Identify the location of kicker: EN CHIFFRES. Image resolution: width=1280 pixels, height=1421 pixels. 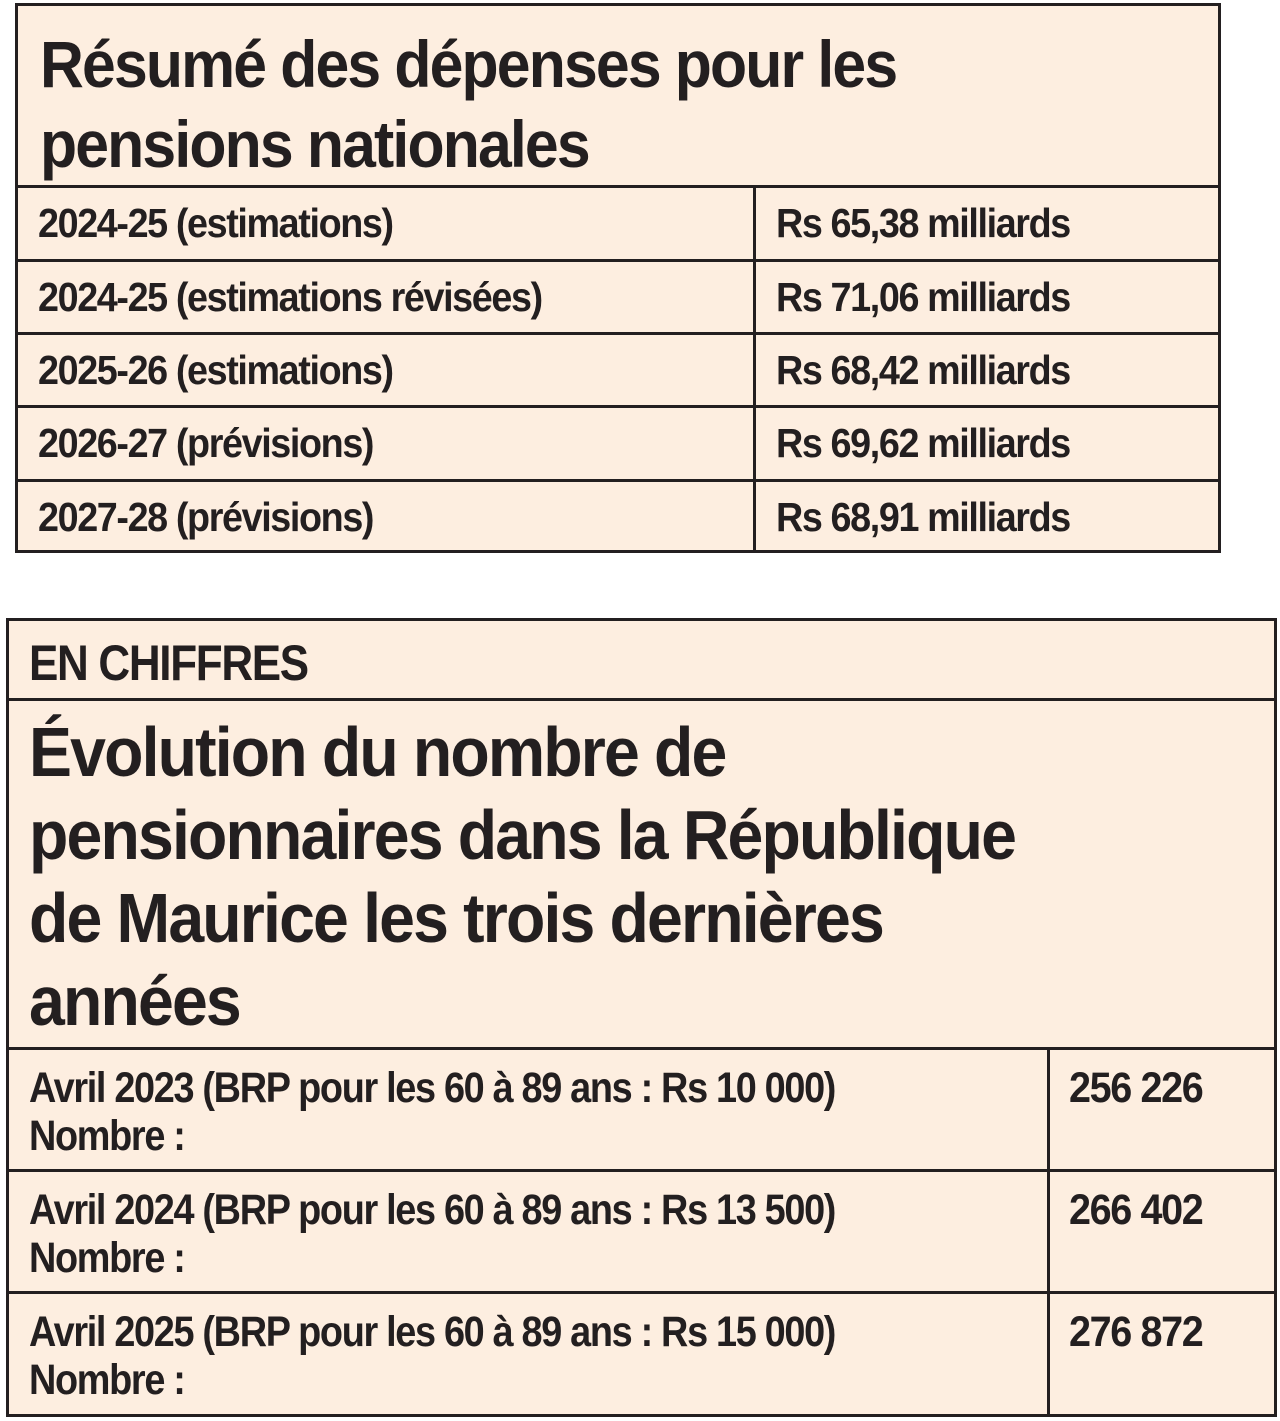
(169, 663).